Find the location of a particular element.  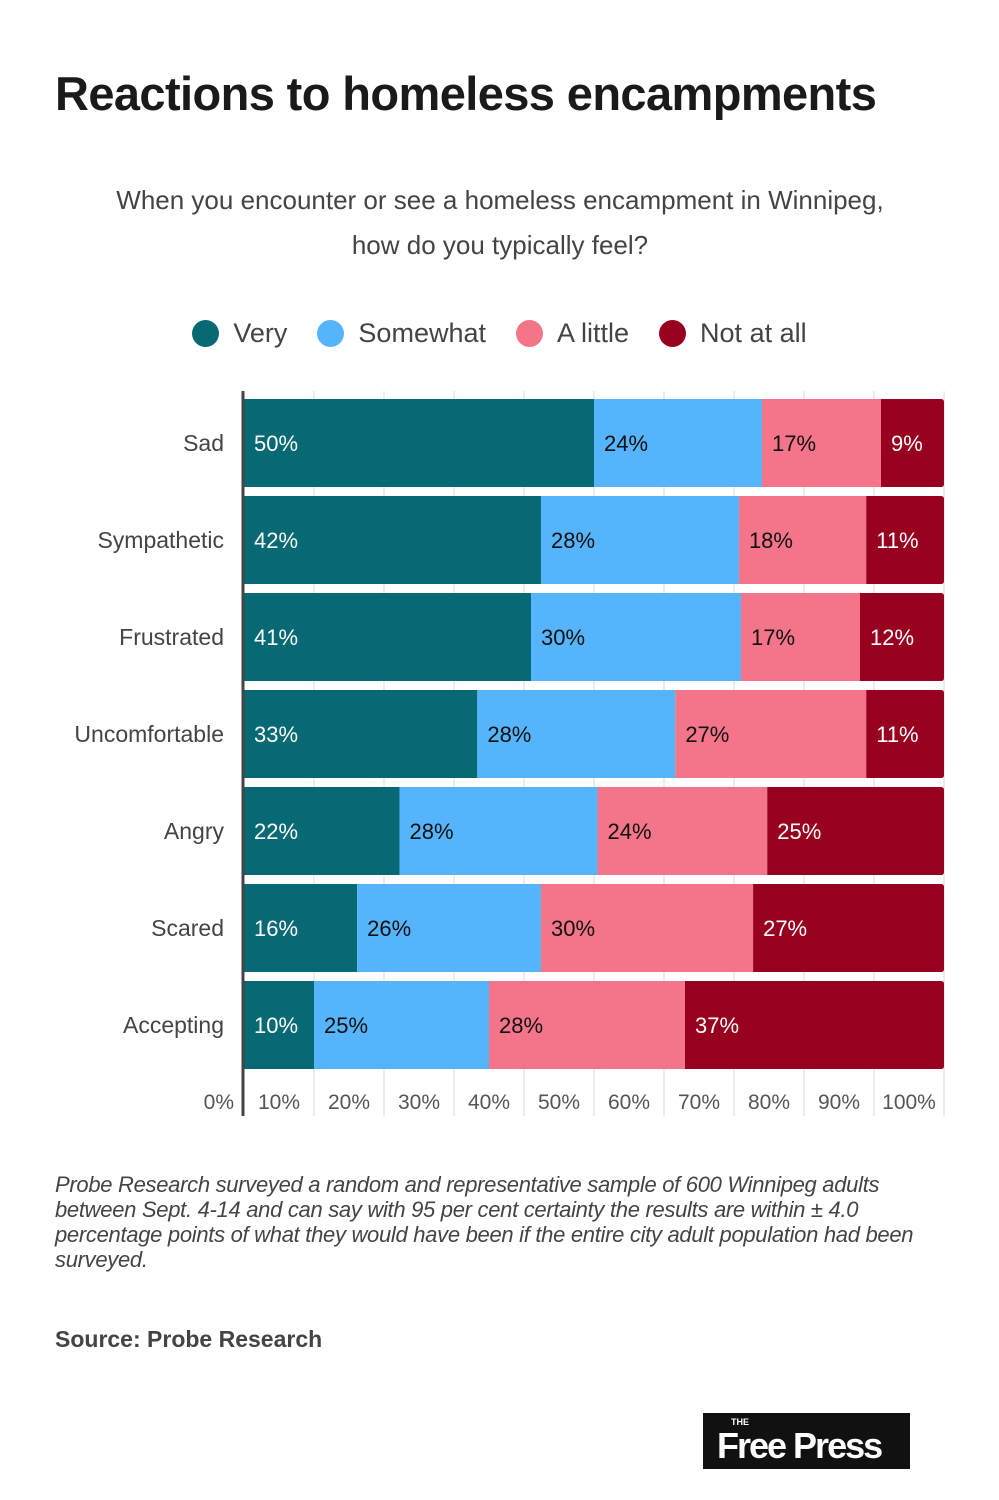

data-label: 42% is located at coordinates (276, 540).